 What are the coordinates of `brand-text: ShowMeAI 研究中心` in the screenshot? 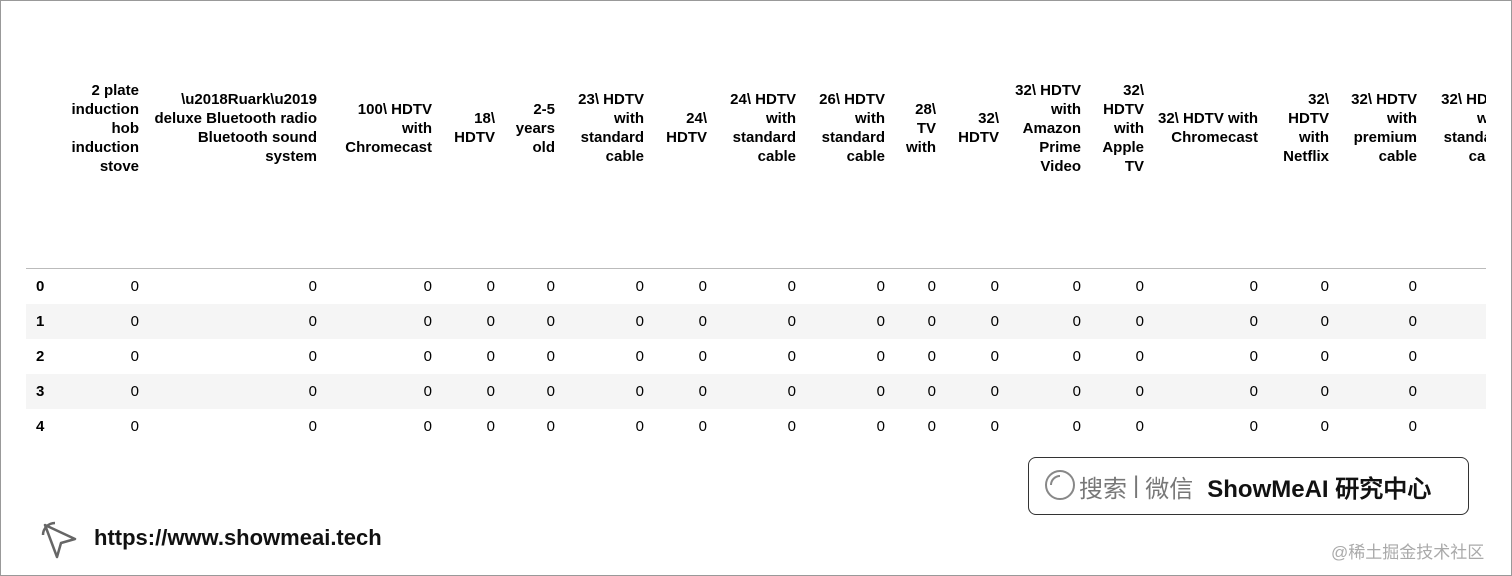 It's located at (1319, 489).